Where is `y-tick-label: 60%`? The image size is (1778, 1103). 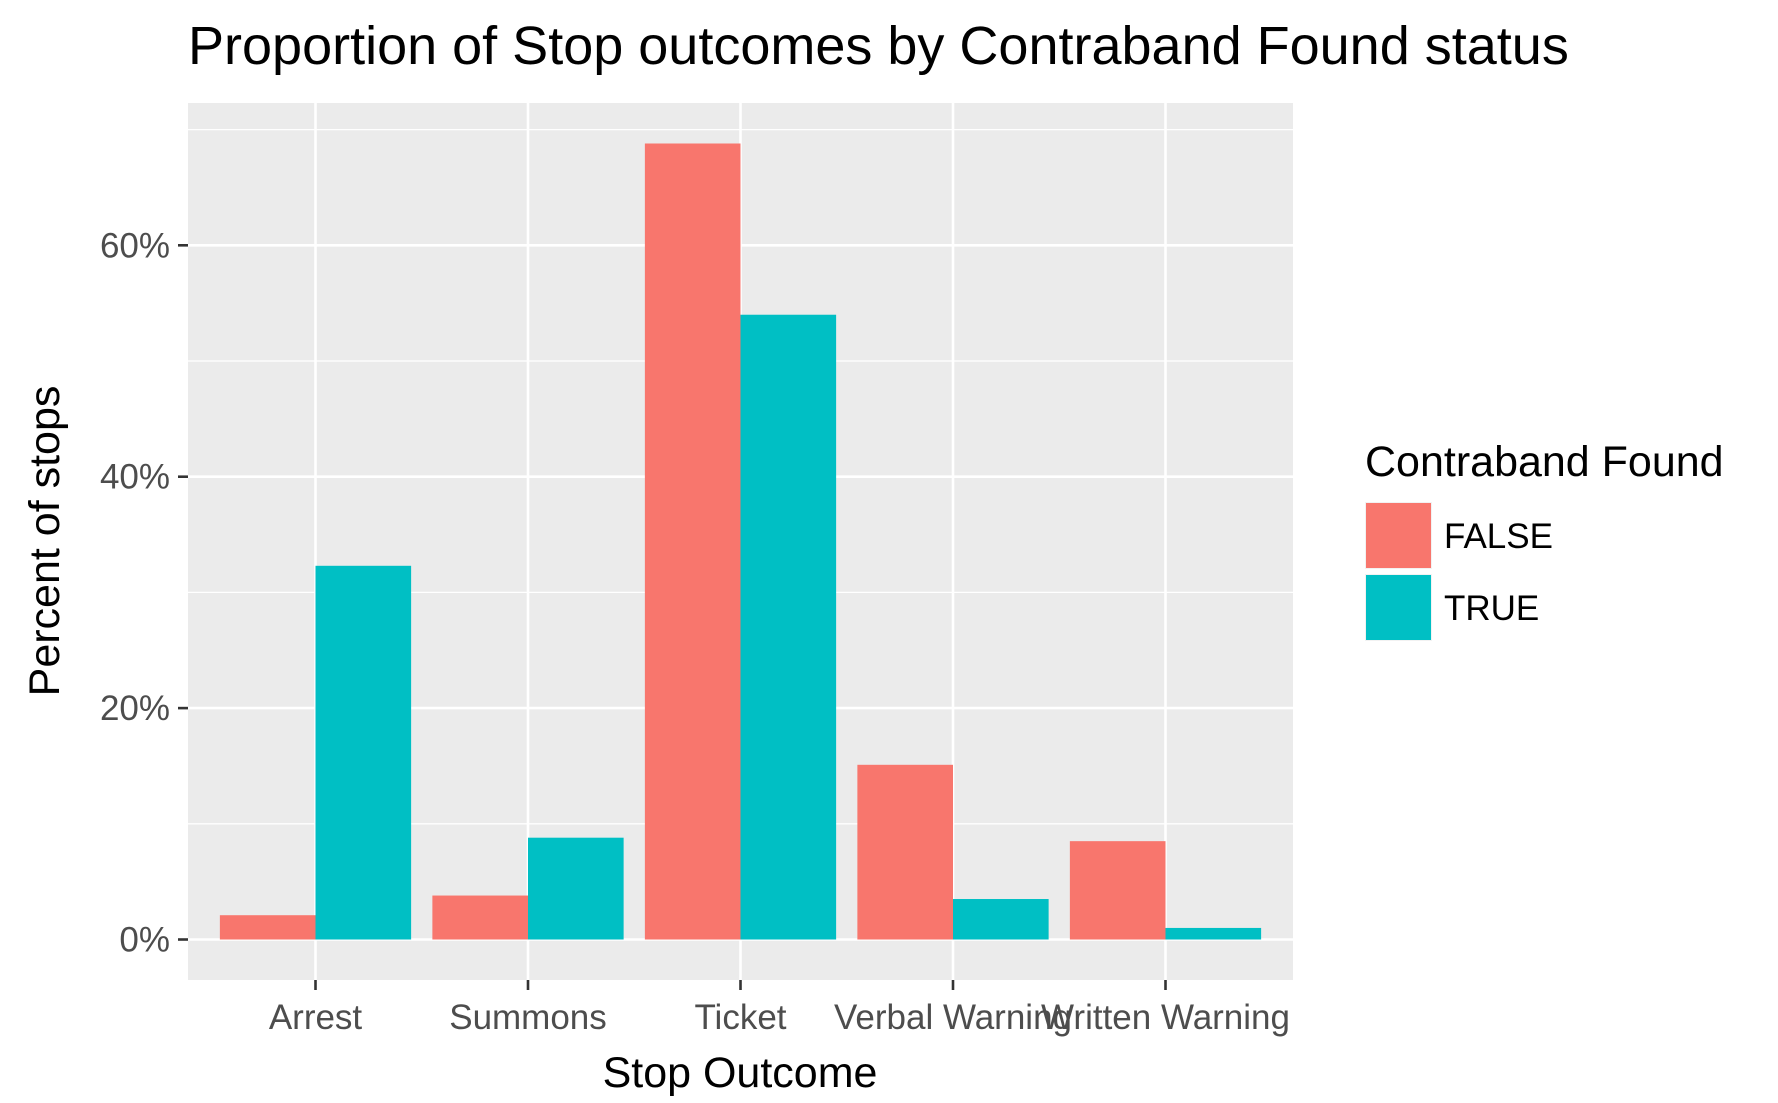 y-tick-label: 60% is located at coordinates (135, 245).